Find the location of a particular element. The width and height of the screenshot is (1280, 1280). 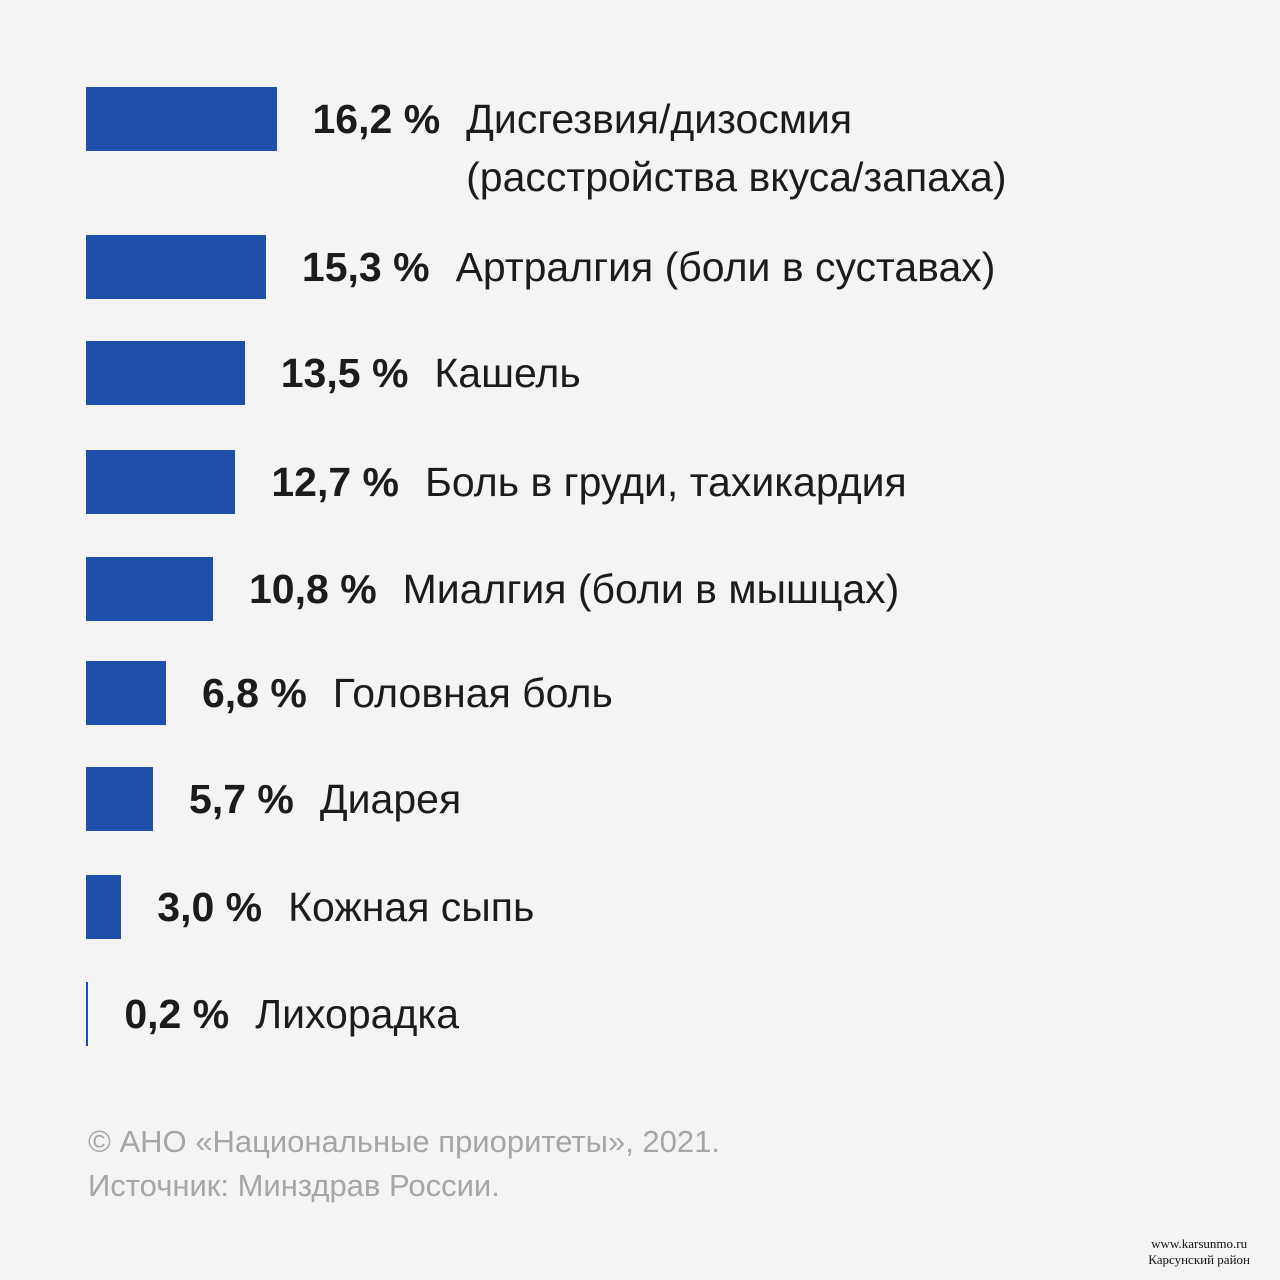

bar-label: 3,0 % Кожная сыпь is located at coordinates (345, 907).